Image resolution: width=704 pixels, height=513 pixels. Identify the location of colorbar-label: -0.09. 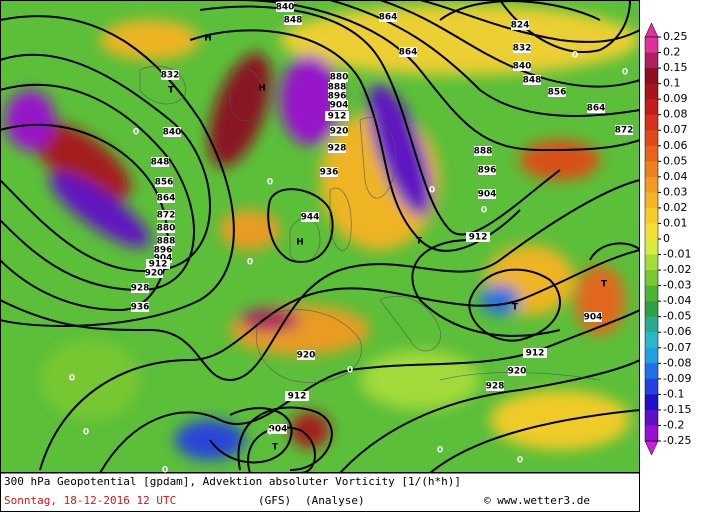
(677, 378).